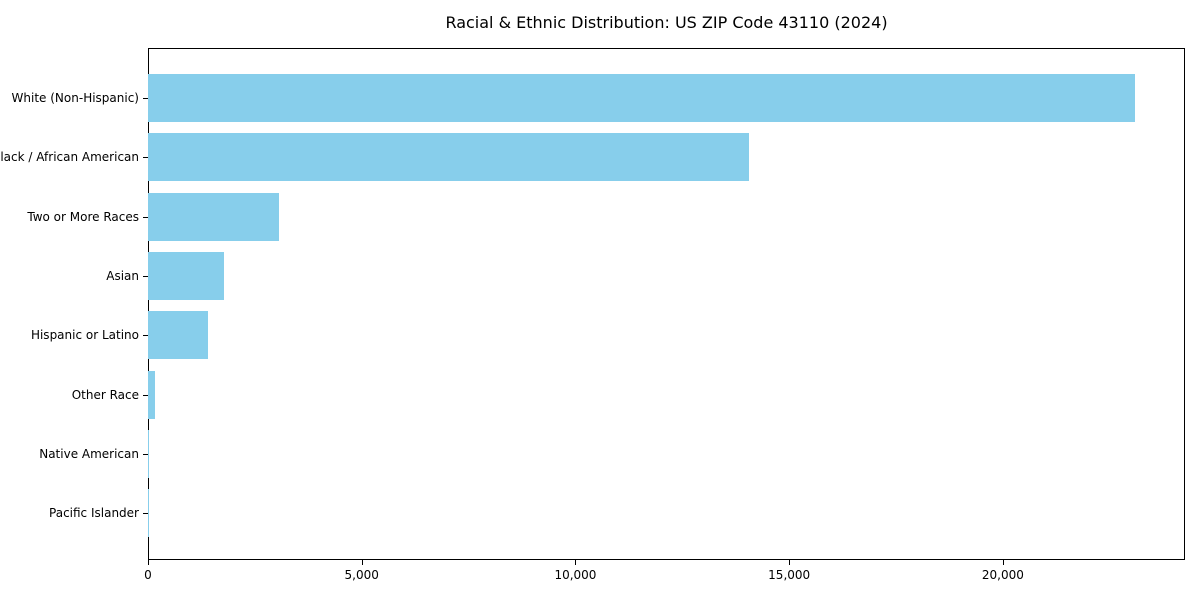 The image size is (1200, 600). What do you see at coordinates (84, 335) in the screenshot?
I see `y-axis-label: Hispanic or Latino` at bounding box center [84, 335].